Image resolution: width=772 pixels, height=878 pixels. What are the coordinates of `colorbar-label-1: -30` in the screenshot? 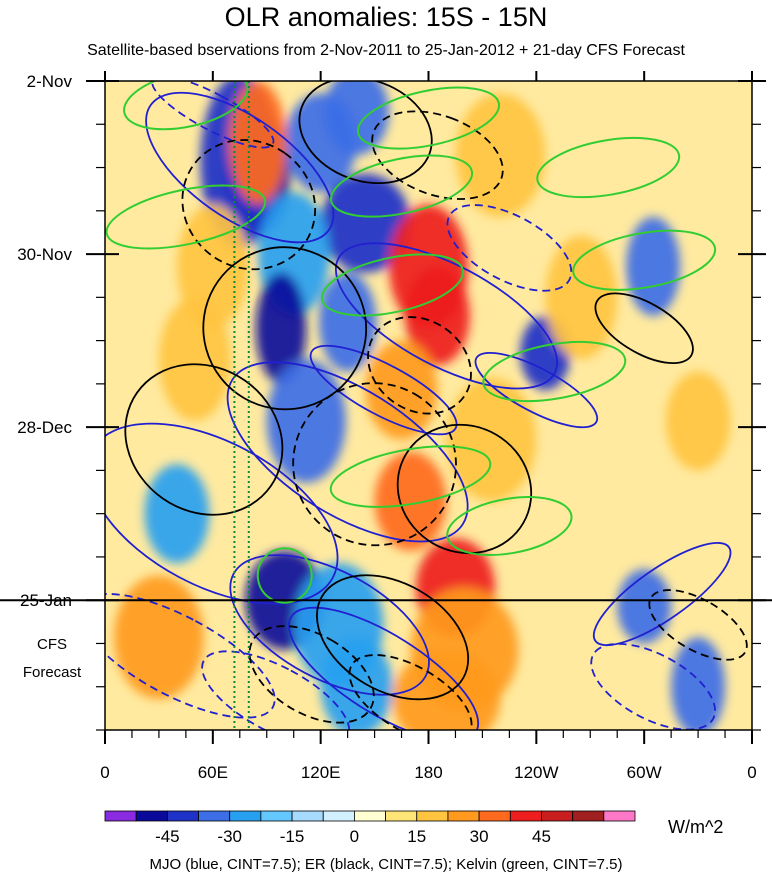 It's located at (229, 836).